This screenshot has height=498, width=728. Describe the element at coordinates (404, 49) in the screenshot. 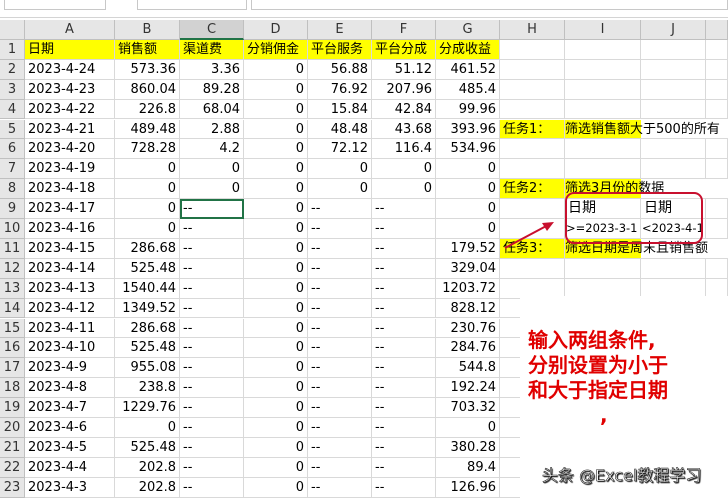

I see `header-cell: 平台分成` at that location.